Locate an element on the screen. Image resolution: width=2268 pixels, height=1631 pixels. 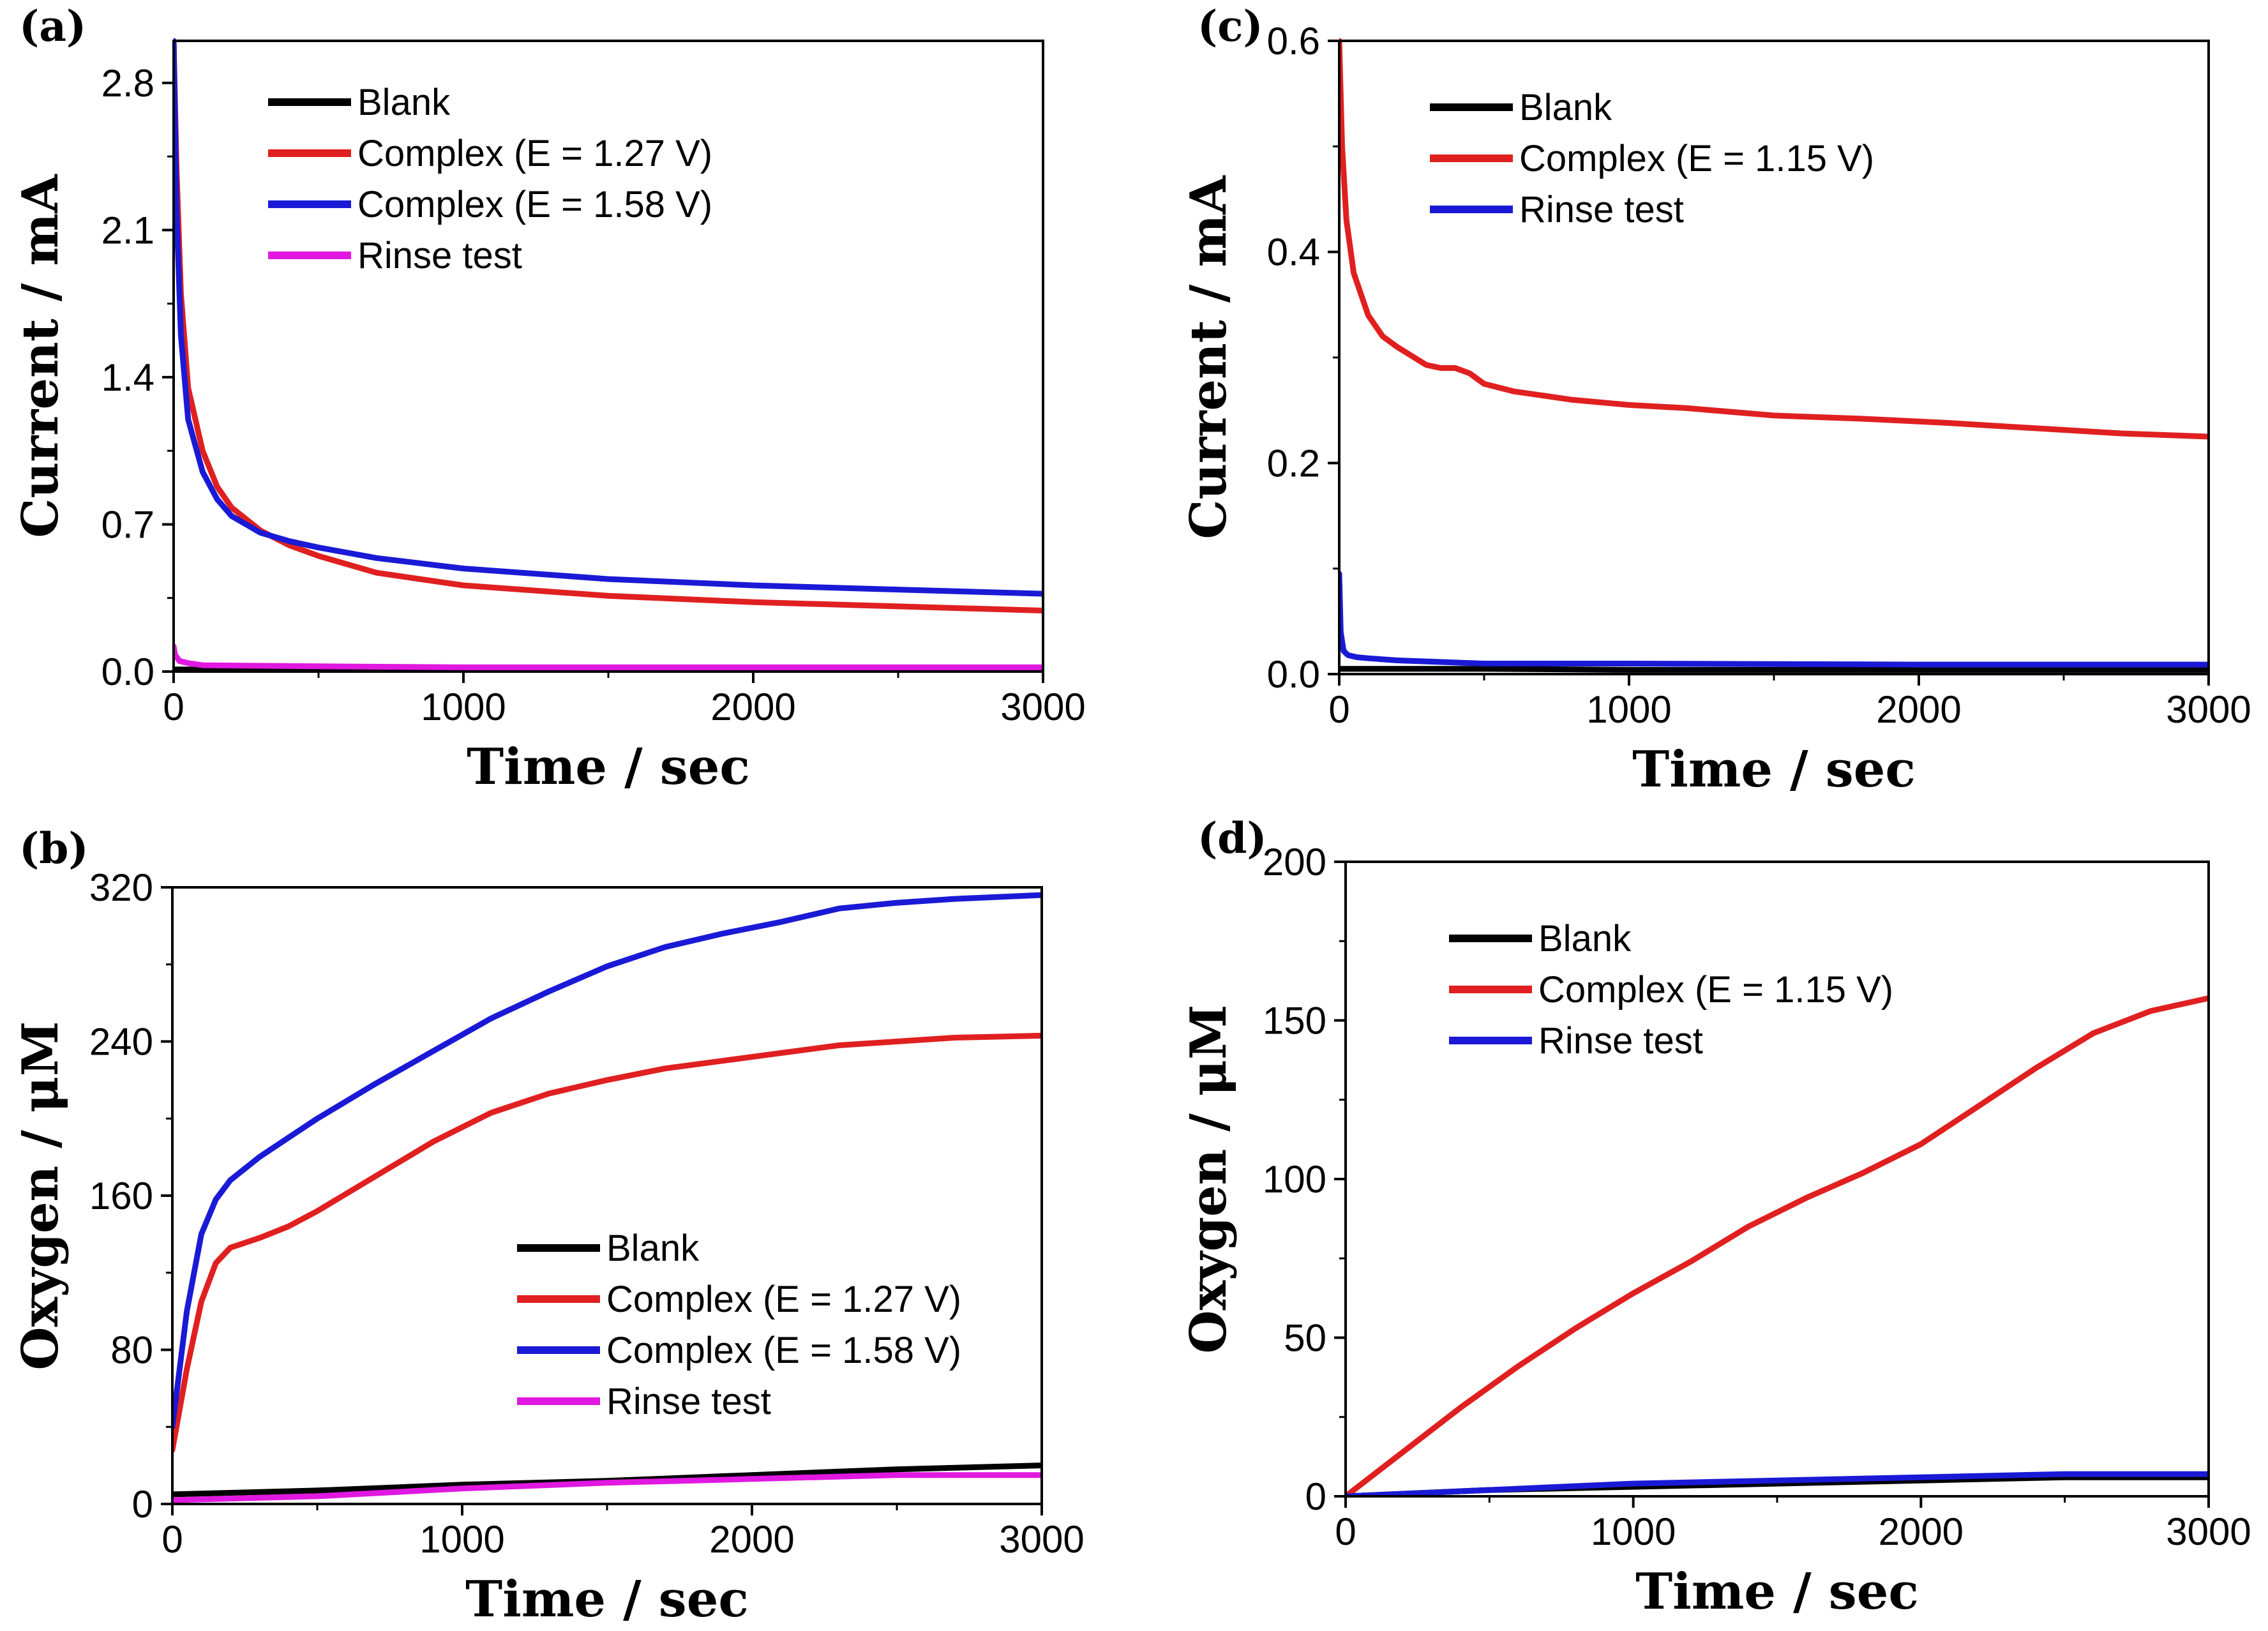
y-tick-label: 240 is located at coordinates (121, 1042).